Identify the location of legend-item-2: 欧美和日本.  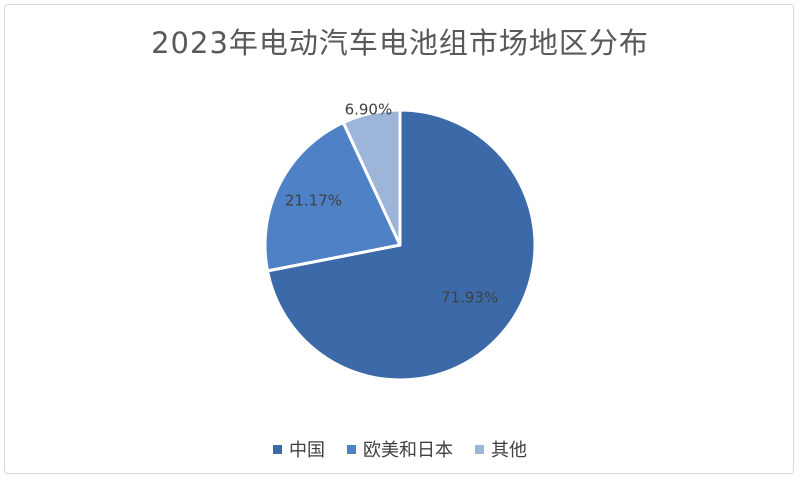
(400, 449).